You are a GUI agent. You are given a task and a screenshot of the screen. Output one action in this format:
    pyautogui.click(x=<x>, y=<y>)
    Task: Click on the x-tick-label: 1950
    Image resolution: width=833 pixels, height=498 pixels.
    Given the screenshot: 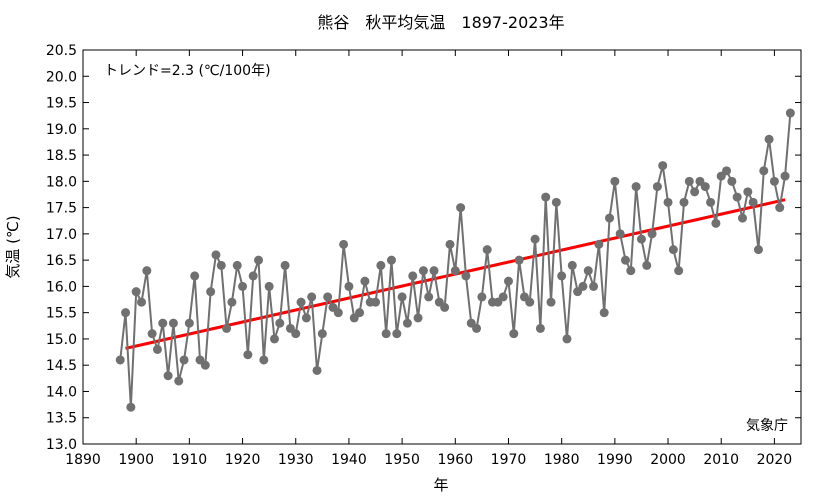 What is the action you would take?
    pyautogui.click(x=402, y=460)
    